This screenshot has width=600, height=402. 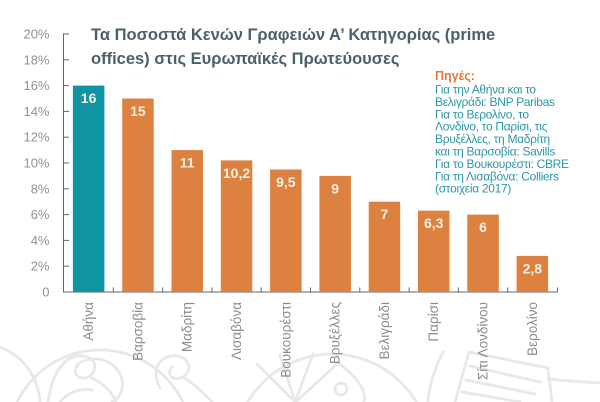 I want to click on svg-text: 20%, so click(x=36, y=34).